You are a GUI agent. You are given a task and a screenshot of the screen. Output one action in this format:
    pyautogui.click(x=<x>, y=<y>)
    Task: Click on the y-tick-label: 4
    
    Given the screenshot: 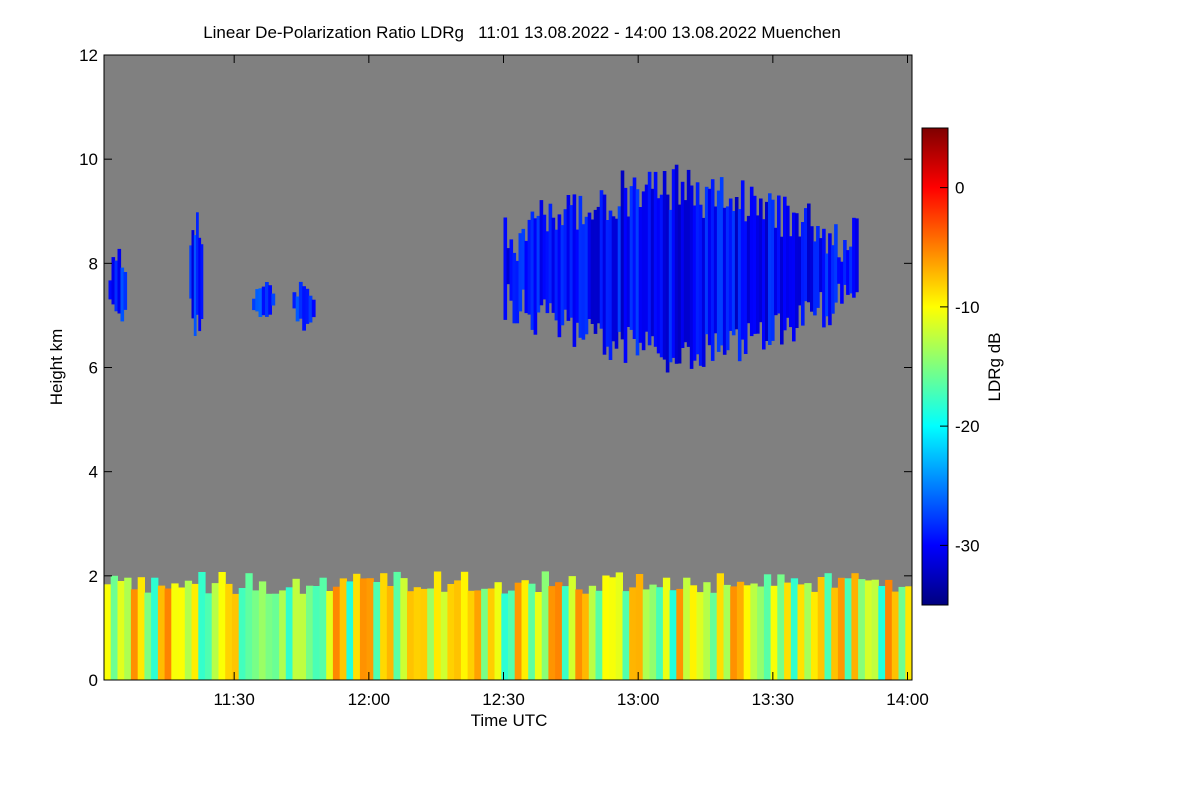 What is the action you would take?
    pyautogui.click(x=93, y=472)
    